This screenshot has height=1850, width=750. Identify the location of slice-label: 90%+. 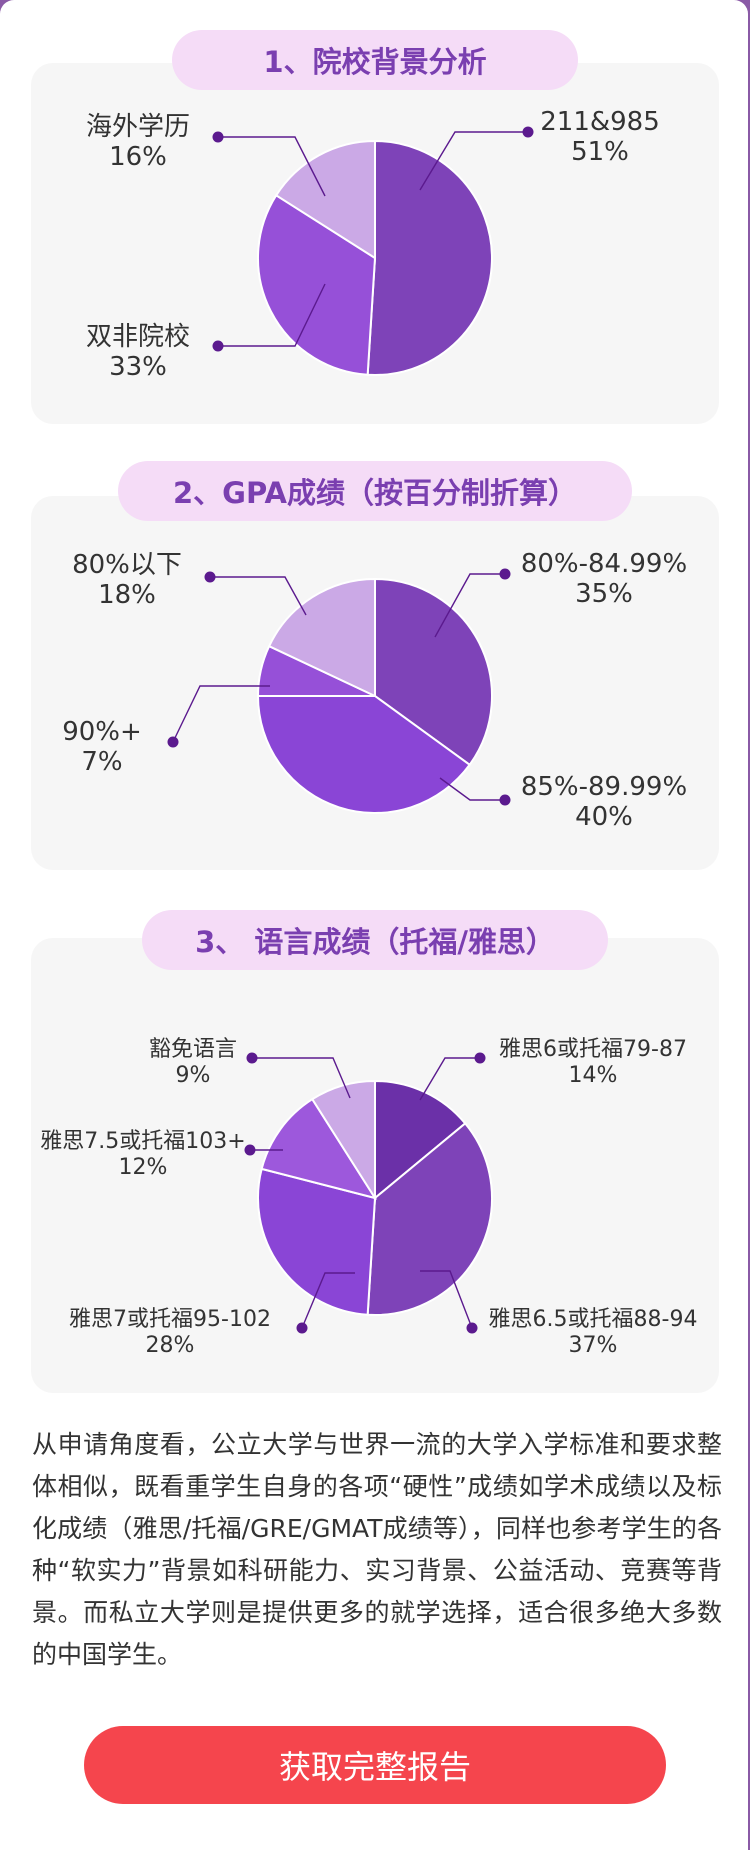
(102, 732).